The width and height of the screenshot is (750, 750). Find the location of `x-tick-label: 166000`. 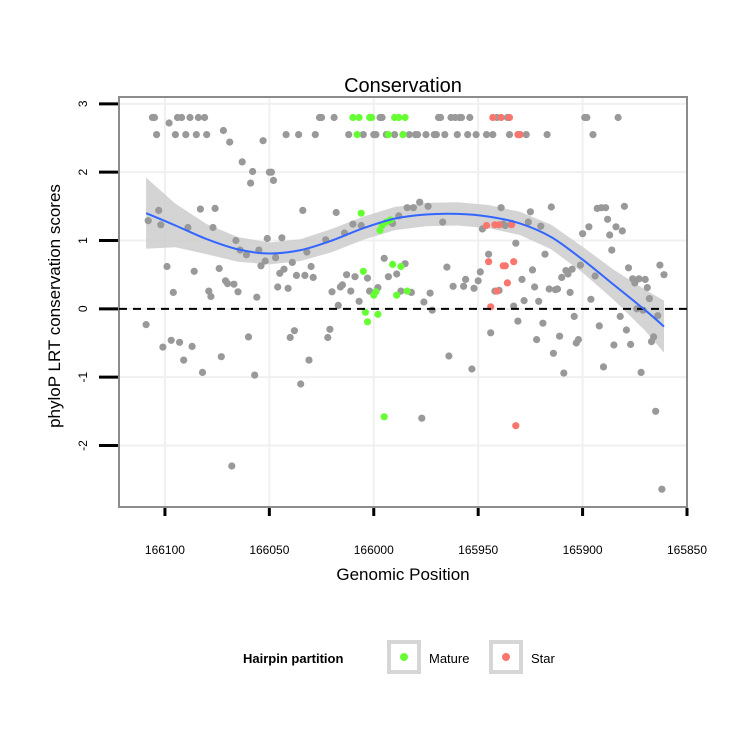

x-tick-label: 166000 is located at coordinates (374, 550).